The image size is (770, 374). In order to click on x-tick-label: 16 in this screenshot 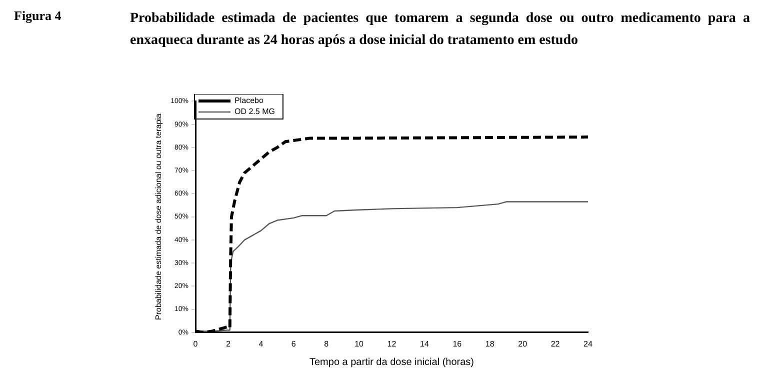, I will do `click(457, 343)`.